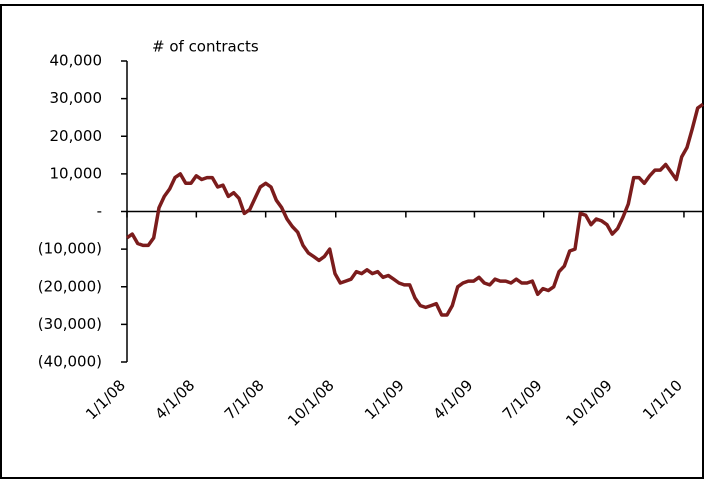 The height and width of the screenshot is (483, 705). What do you see at coordinates (76, 136) in the screenshot?
I see `y-tick-label: 20,000` at bounding box center [76, 136].